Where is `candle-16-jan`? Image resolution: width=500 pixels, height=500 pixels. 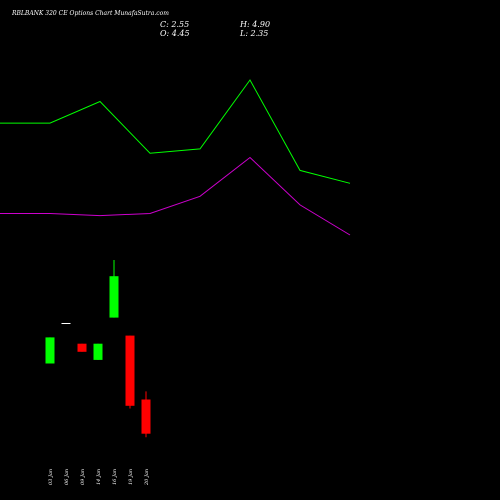 candle-16-jan is located at coordinates (114, 289).